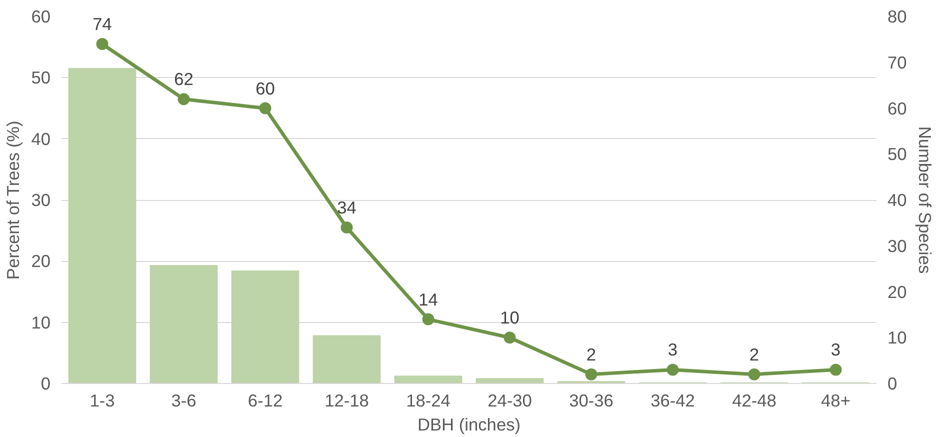 Image resolution: width=941 pixels, height=437 pixels. Describe the element at coordinates (510, 318) in the screenshot. I see `data-label: 10` at that location.